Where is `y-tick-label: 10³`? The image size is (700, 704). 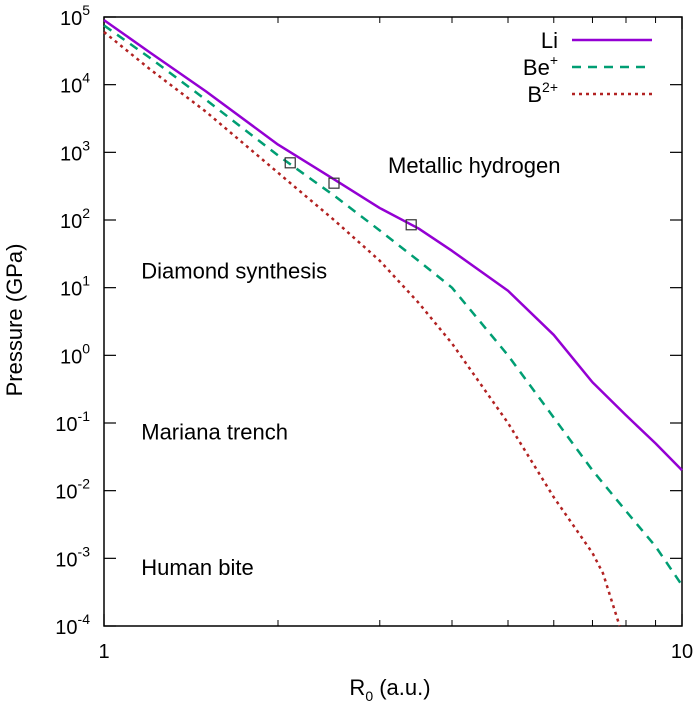 y-tick-label: 10³ is located at coordinates (75, 151).